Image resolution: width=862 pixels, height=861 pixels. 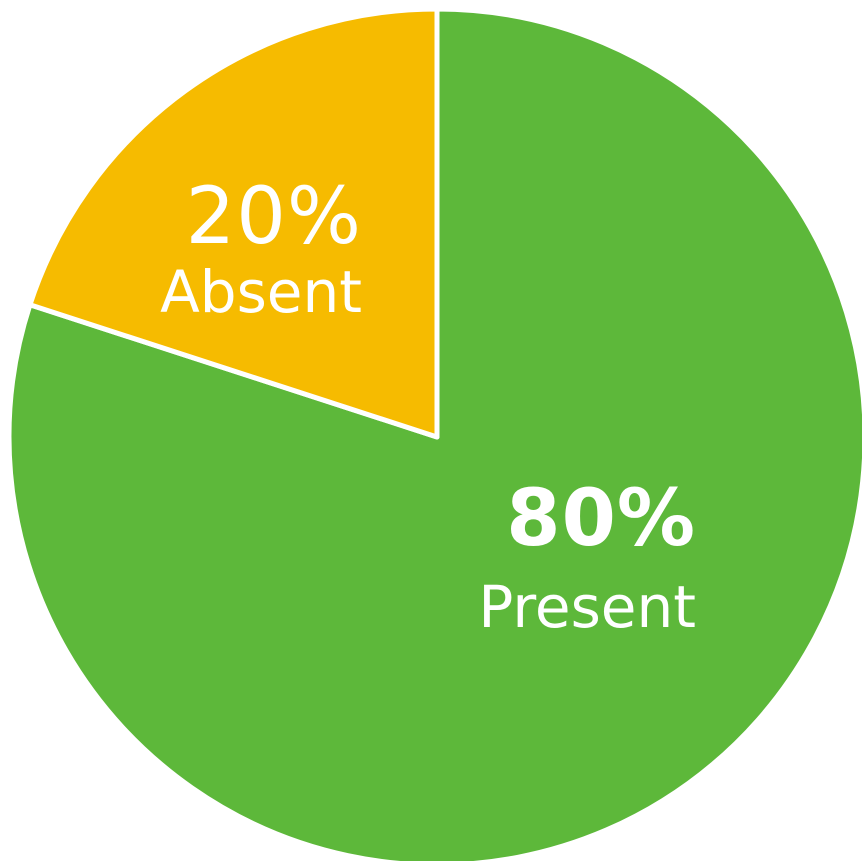 I want to click on slice-present-value-label: 80%, so click(x=601, y=519).